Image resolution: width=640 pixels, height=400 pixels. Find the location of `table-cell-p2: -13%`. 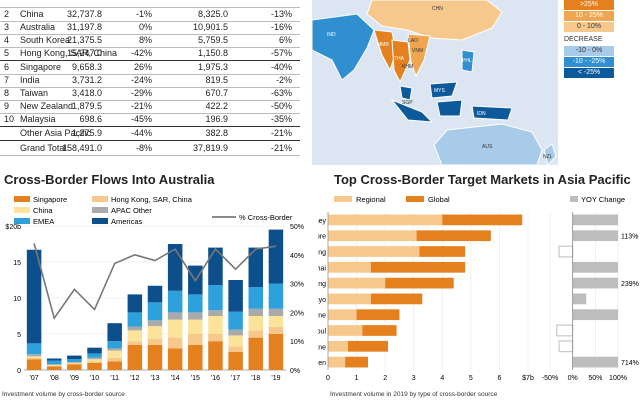

table-cell-p2: -13% is located at coordinates (281, 14).